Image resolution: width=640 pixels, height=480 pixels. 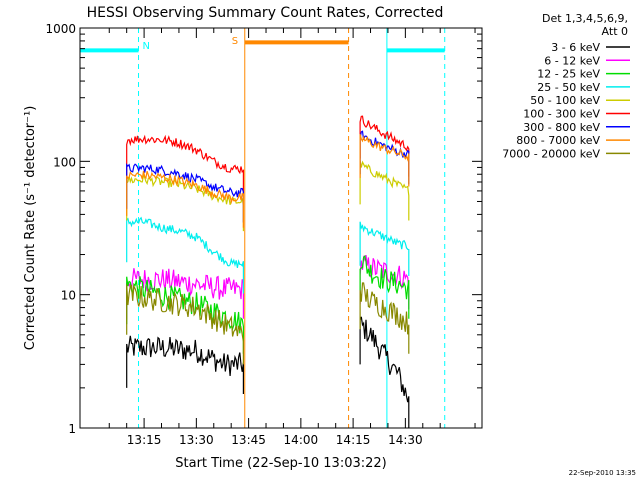 I want to click on x-tick-label-2: 13:45, so click(x=248, y=440).